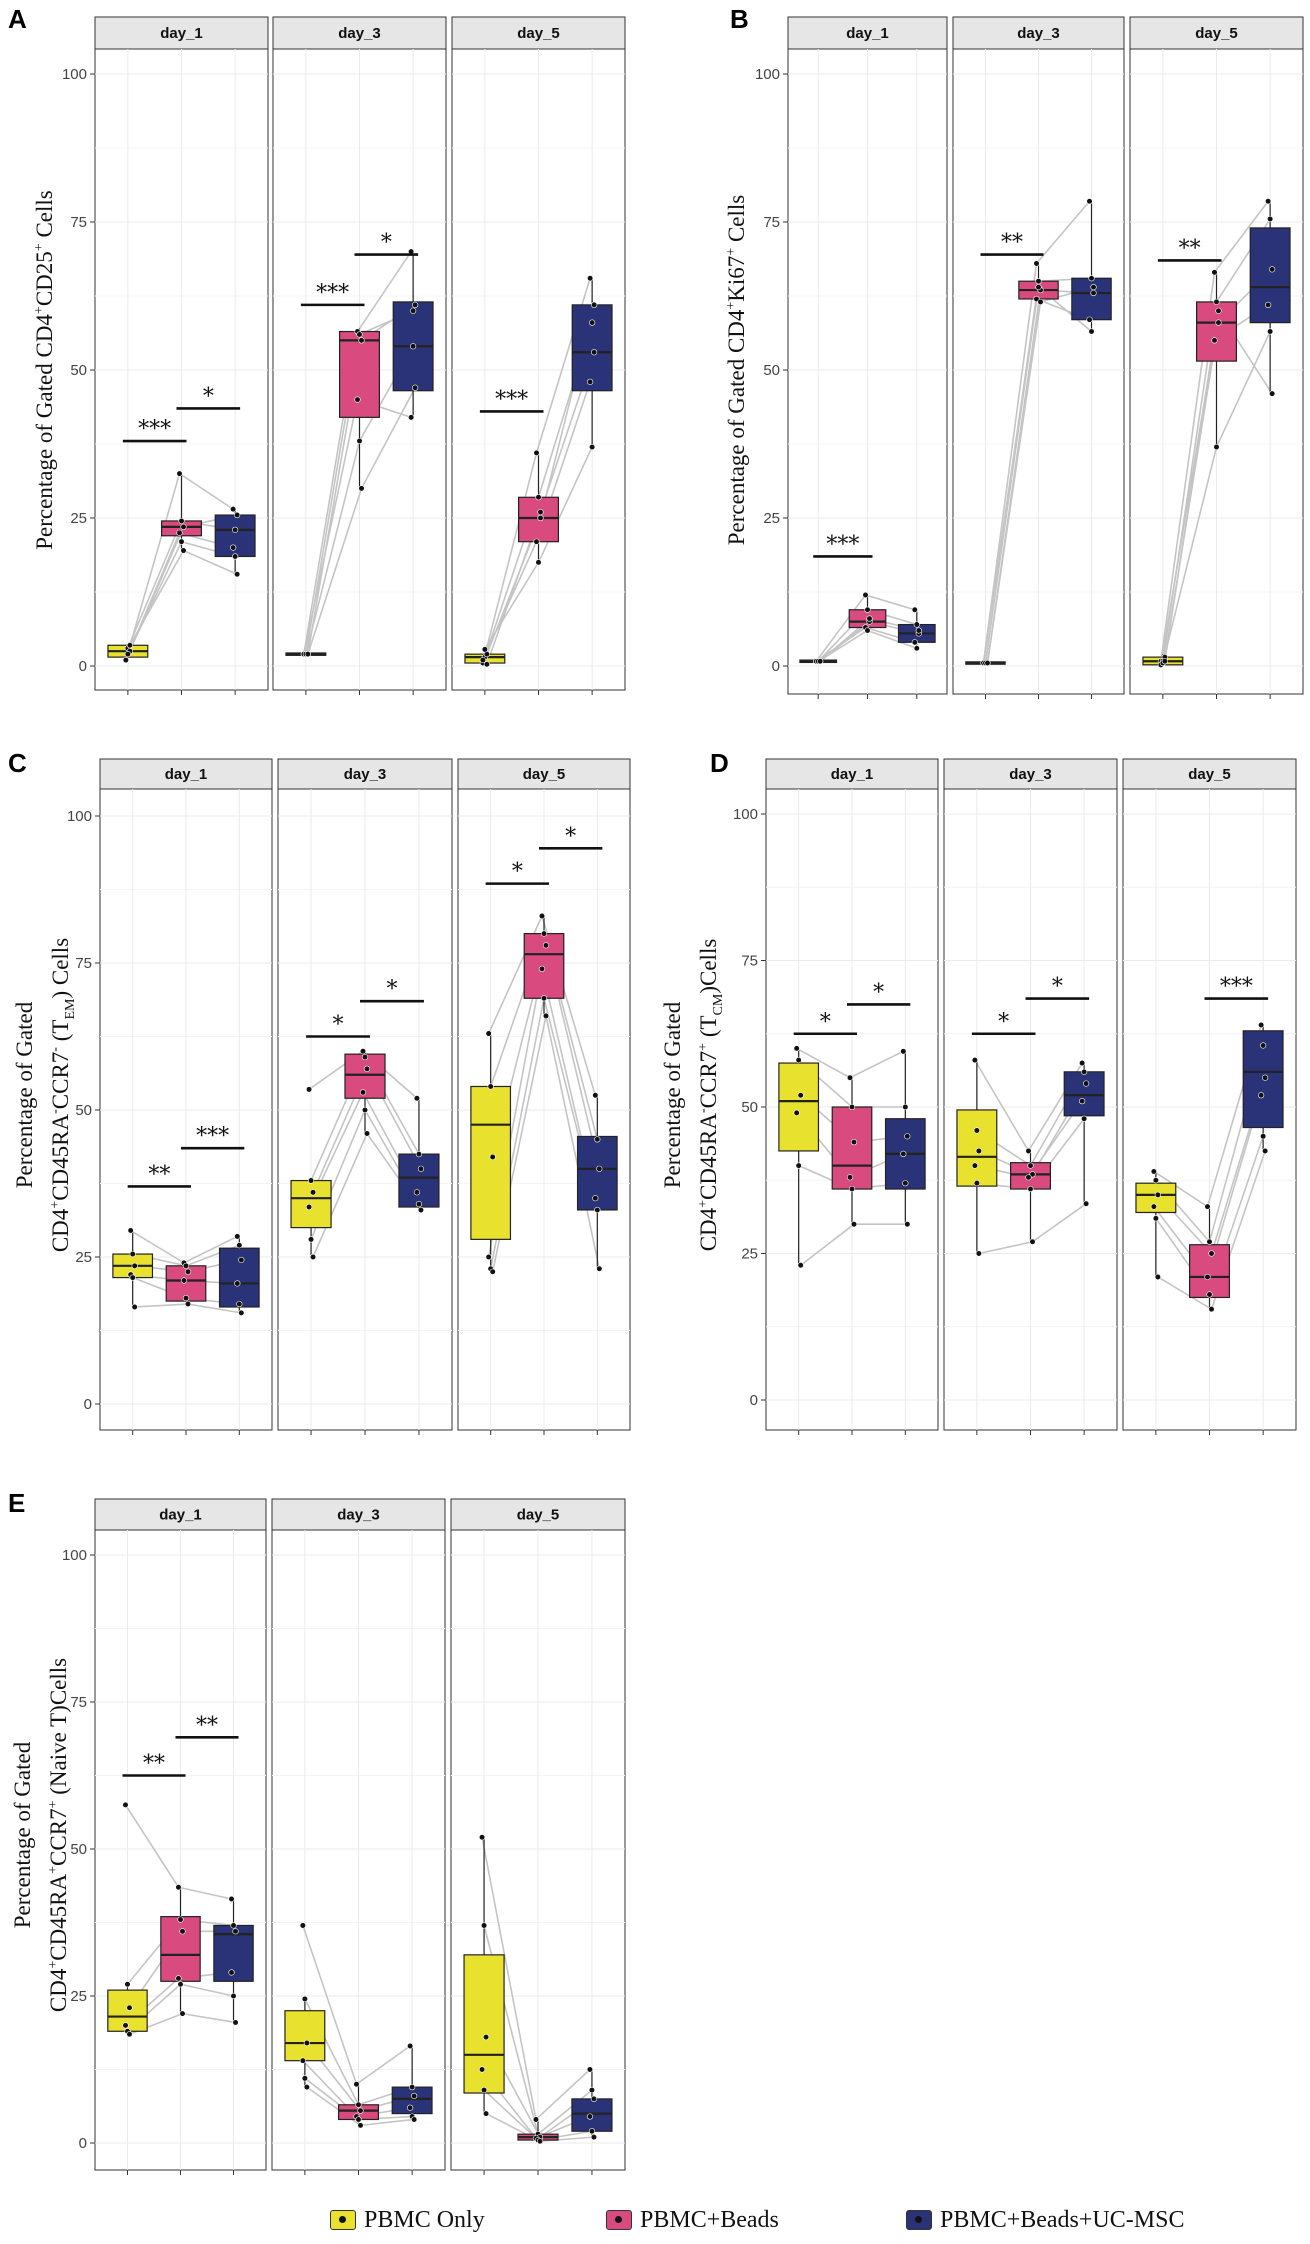  I want to click on y-axis-label-line2-part: (T, so click(708, 1028).